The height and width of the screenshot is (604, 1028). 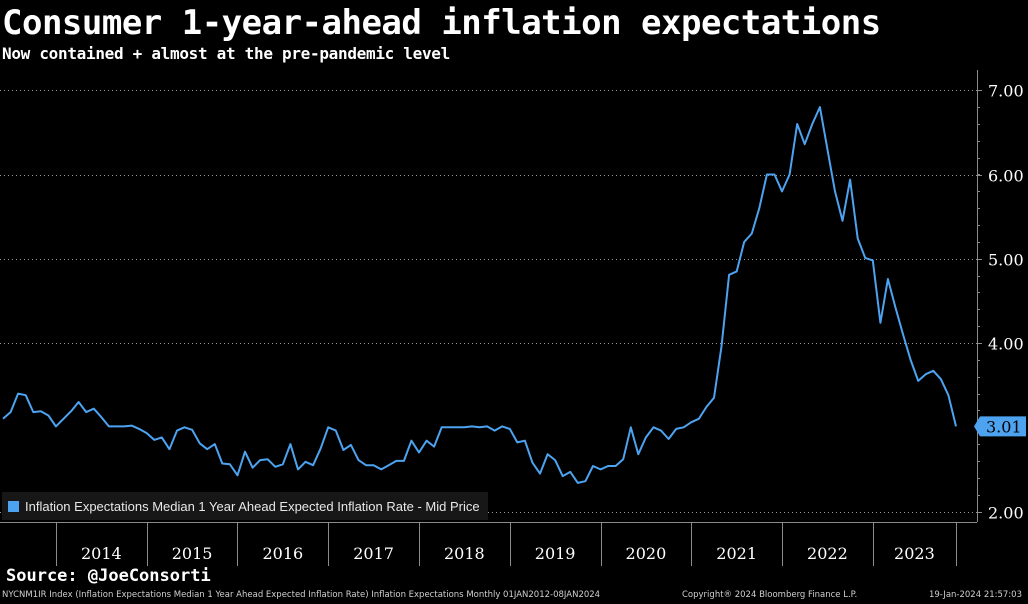 What do you see at coordinates (373, 553) in the screenshot?
I see `x-tick-label: 2017` at bounding box center [373, 553].